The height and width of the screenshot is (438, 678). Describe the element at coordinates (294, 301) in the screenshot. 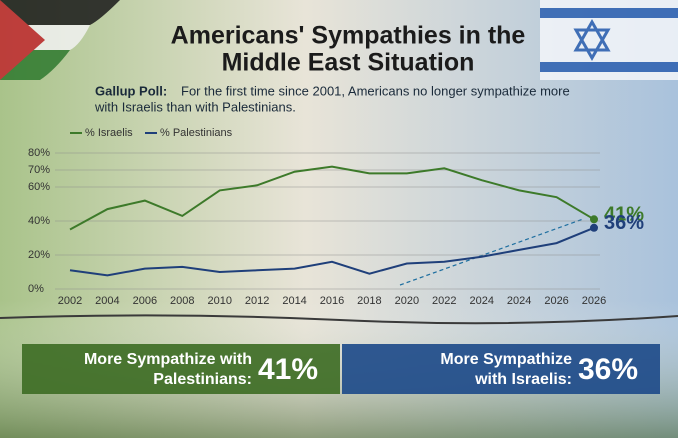

I see `x-tick-label: 2014` at that location.